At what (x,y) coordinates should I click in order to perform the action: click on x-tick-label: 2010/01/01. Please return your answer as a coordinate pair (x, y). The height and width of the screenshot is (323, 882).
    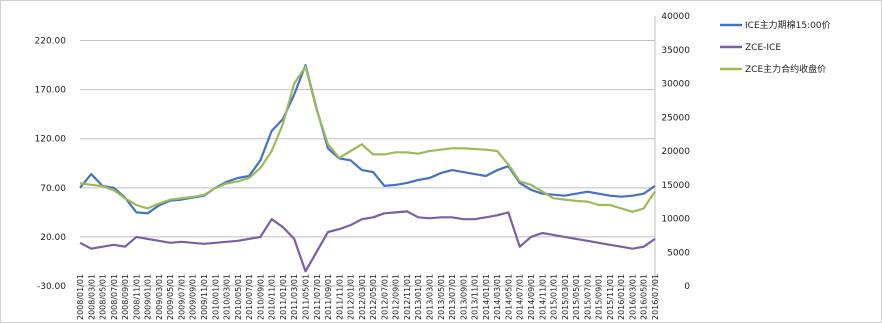
    Looking at the image, I should click on (215, 297).